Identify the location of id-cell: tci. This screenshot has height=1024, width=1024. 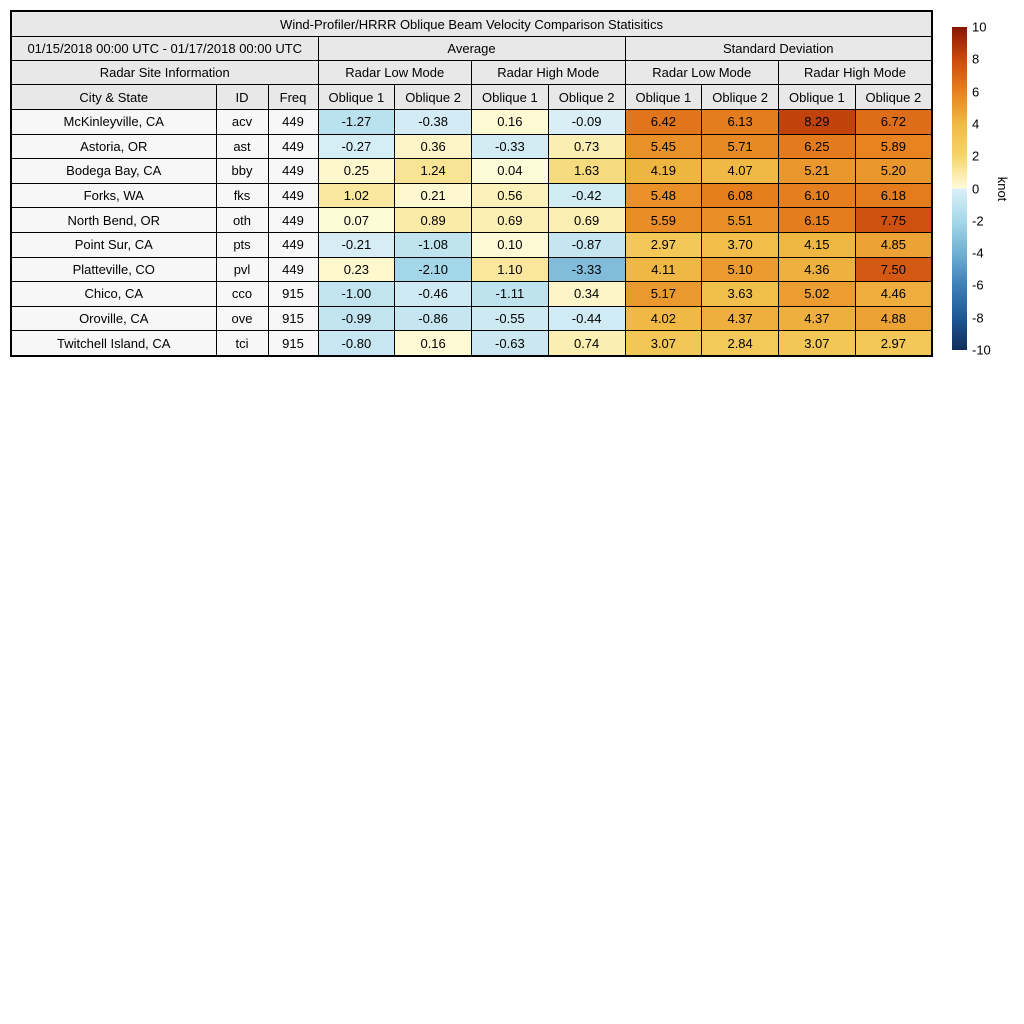
(242, 343).